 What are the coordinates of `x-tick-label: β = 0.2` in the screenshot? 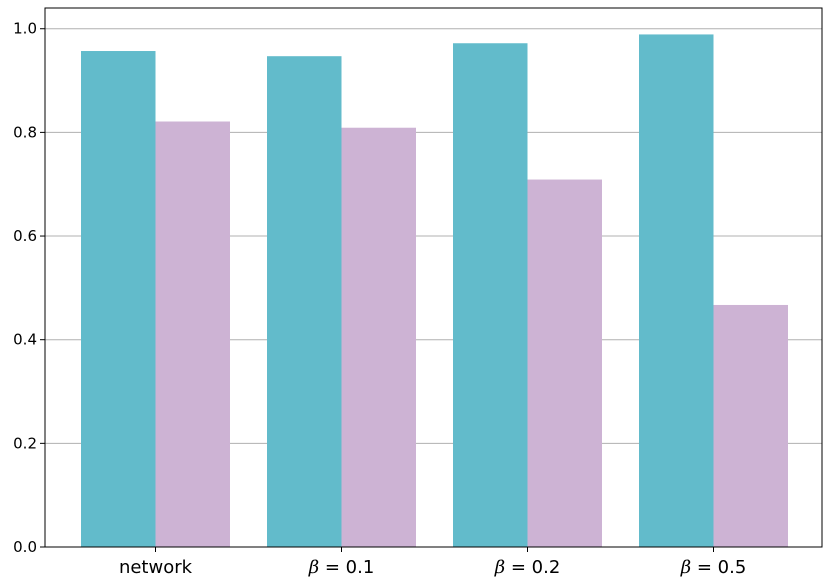 It's located at (527, 567).